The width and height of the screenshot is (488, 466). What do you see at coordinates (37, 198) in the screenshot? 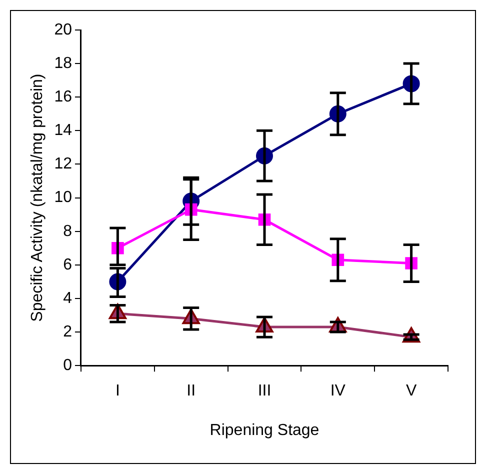
I see `y-axis-title: Specific Activity (nkatal/mg protein)` at bounding box center [37, 198].